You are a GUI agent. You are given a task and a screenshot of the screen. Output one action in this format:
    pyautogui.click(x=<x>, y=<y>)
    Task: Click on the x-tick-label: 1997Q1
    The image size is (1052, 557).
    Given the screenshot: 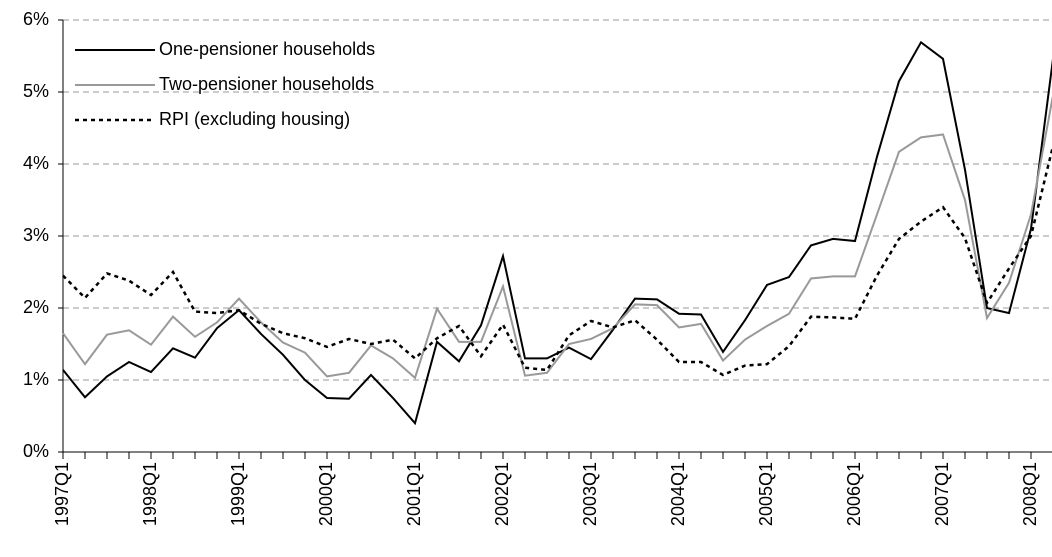 What is the action you would take?
    pyautogui.click(x=62, y=494)
    